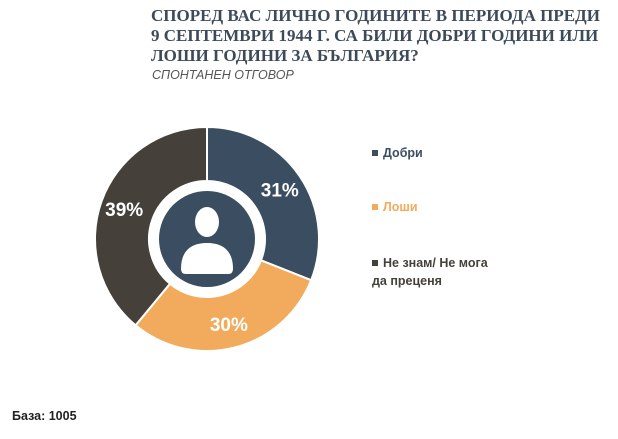 The width and height of the screenshot is (618, 439). I want to click on data-label-ne-znam: 39%, so click(124, 210).